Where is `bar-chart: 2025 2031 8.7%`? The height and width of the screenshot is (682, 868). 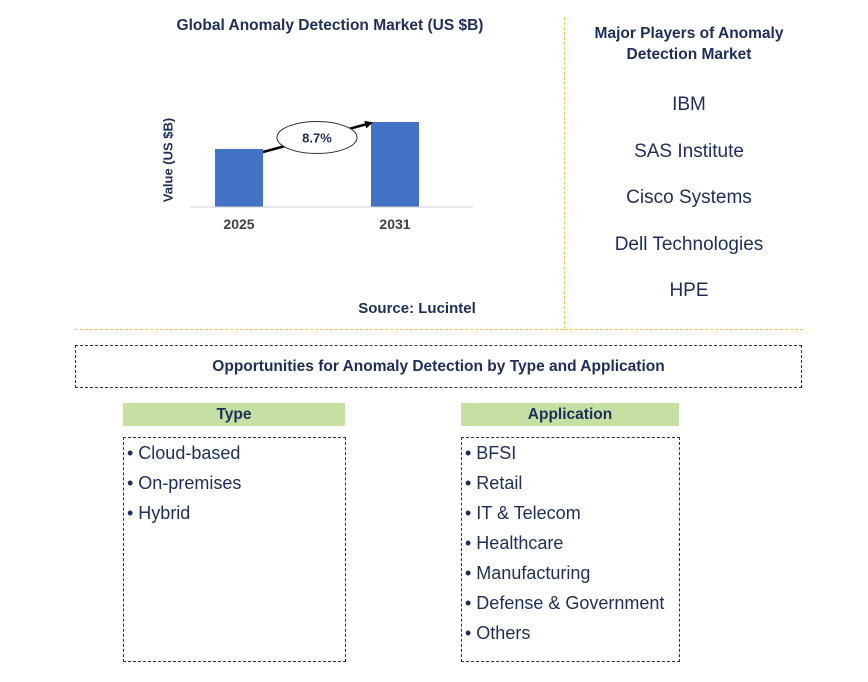
bar-chart: 2025 2031 8.7% is located at coordinates (331, 176).